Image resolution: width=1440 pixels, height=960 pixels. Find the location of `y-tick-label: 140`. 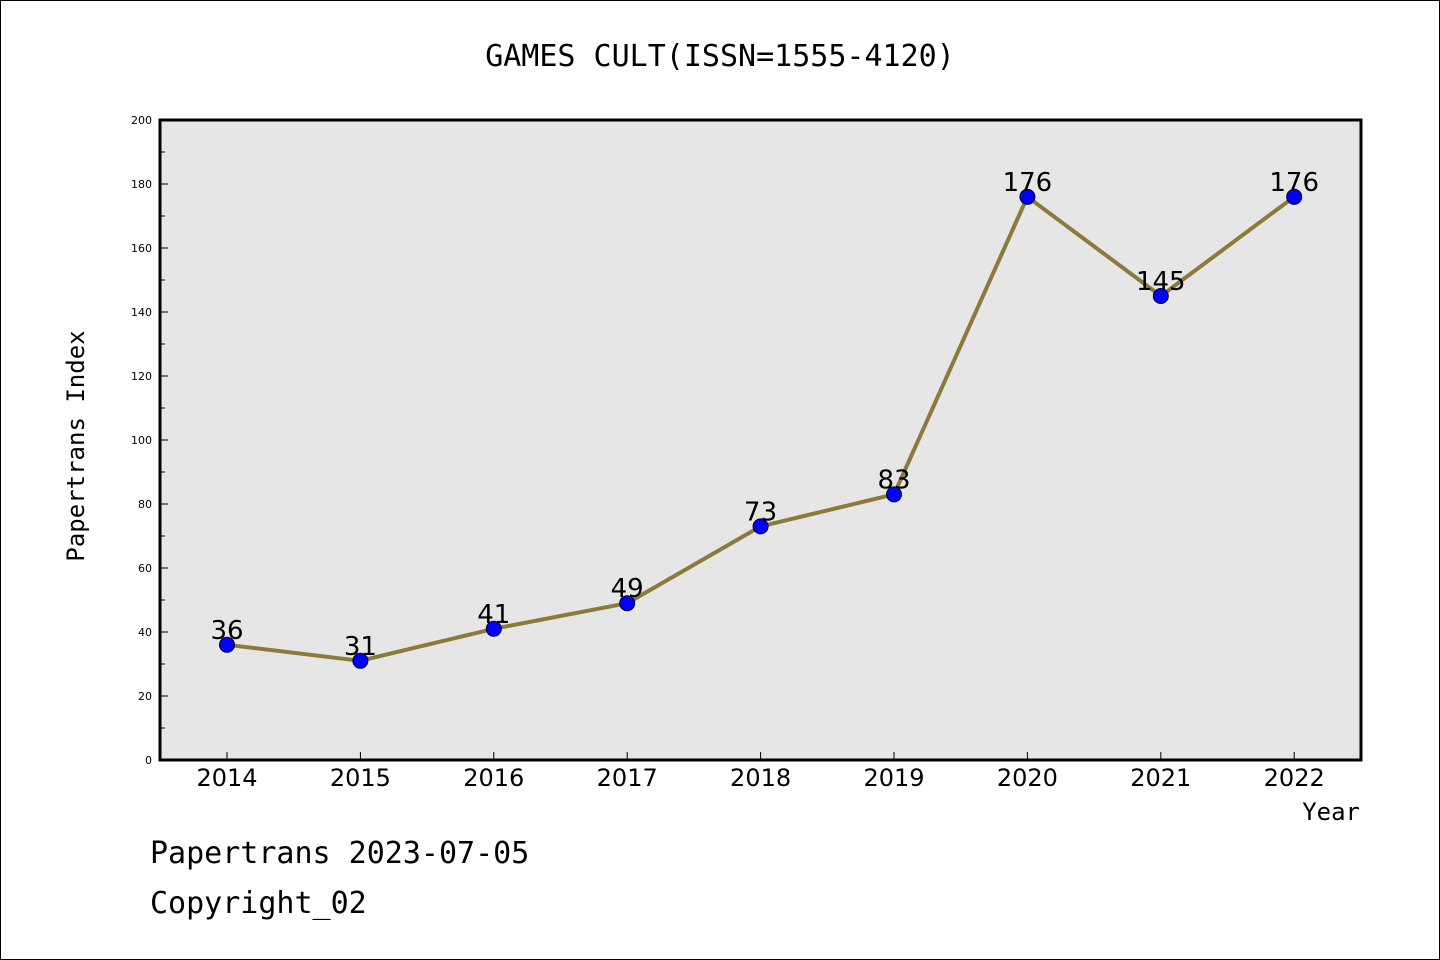

y-tick-label: 140 is located at coordinates (141, 312).